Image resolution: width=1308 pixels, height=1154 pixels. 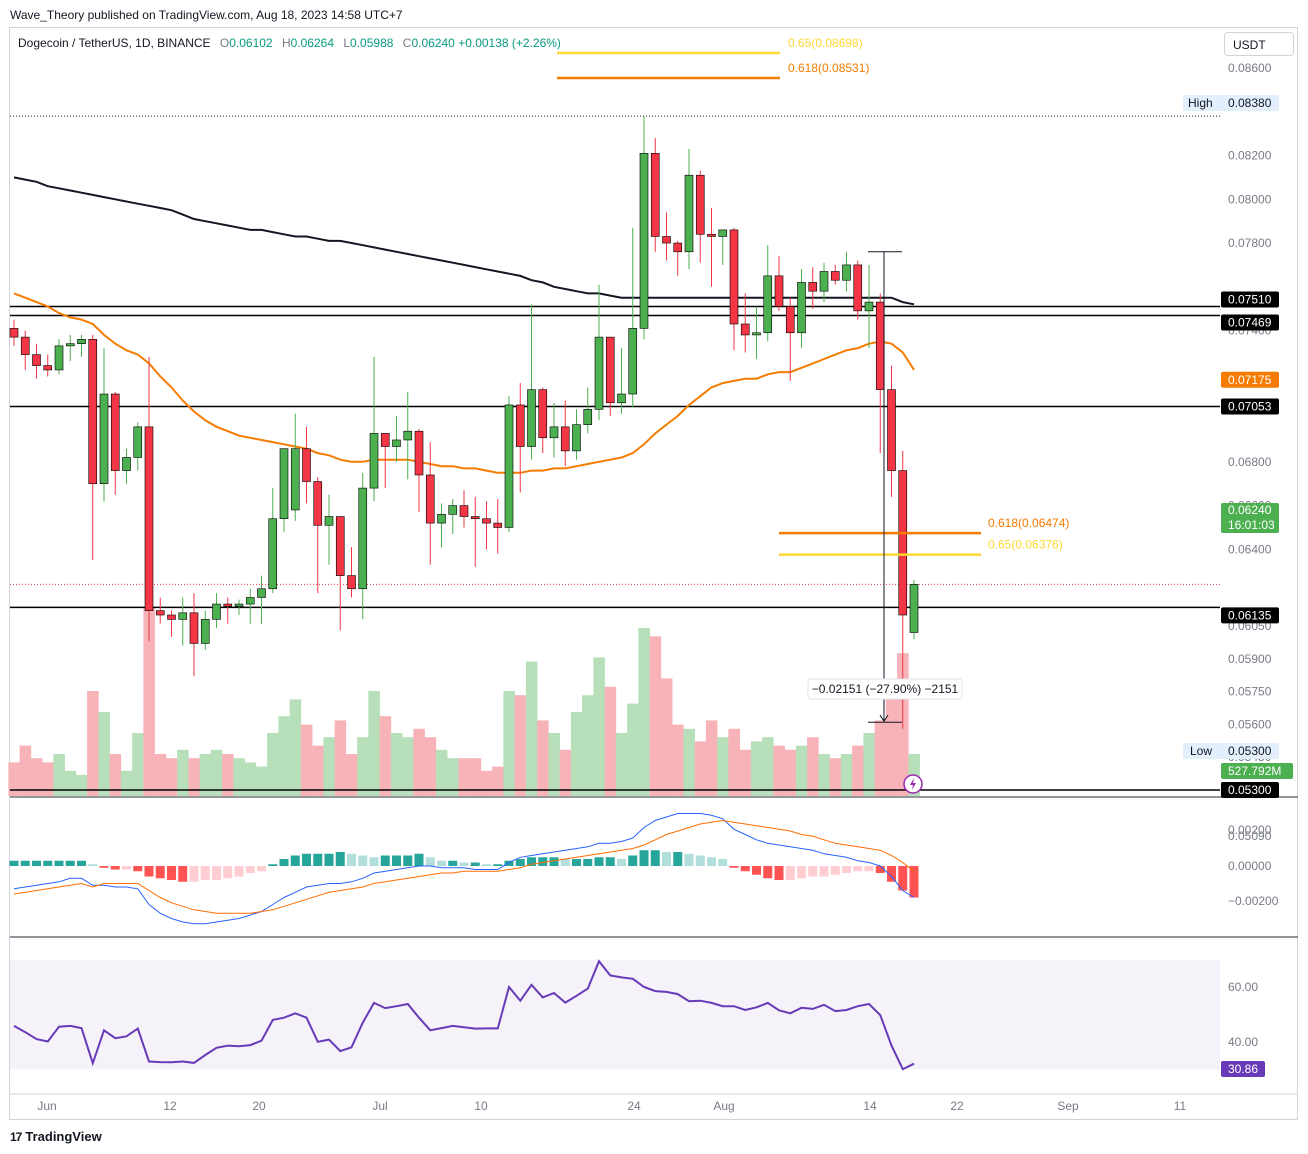 What do you see at coordinates (1250, 68) in the screenshot?
I see `price-tick-label: 0.08600` at bounding box center [1250, 68].